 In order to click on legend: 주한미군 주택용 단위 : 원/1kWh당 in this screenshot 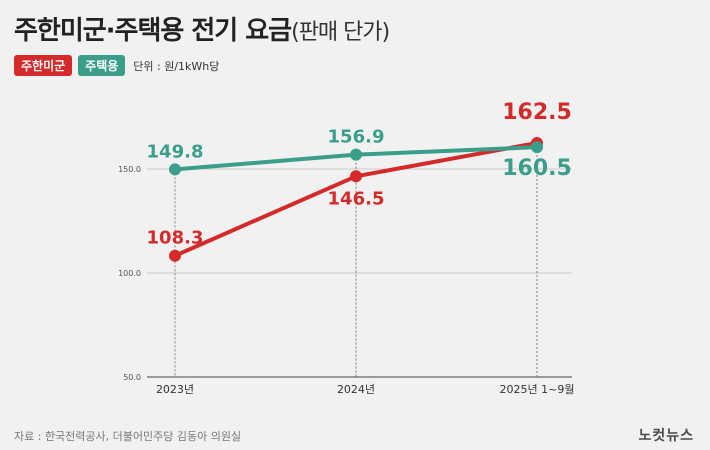, I will do `click(116, 65)`.